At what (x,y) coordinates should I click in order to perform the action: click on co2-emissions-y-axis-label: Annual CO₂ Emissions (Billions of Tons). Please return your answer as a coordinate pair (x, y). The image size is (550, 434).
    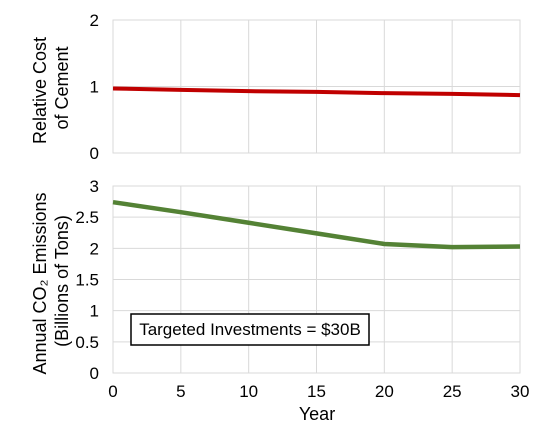
    Looking at the image, I should click on (51, 280).